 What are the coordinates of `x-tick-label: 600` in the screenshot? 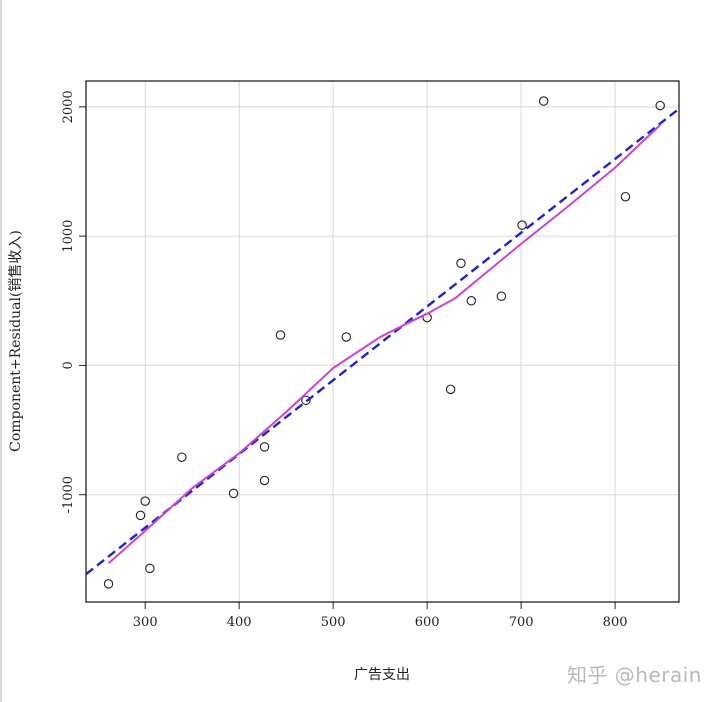 It's located at (427, 622).